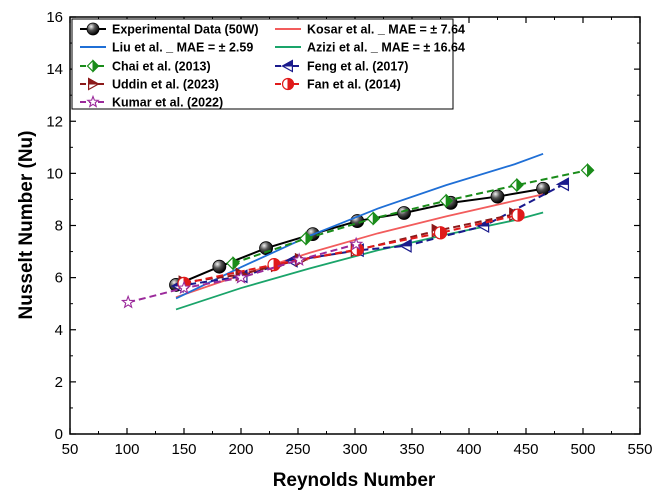 This screenshot has height=494, width=668. I want to click on x-tick-label: 250, so click(297, 449).